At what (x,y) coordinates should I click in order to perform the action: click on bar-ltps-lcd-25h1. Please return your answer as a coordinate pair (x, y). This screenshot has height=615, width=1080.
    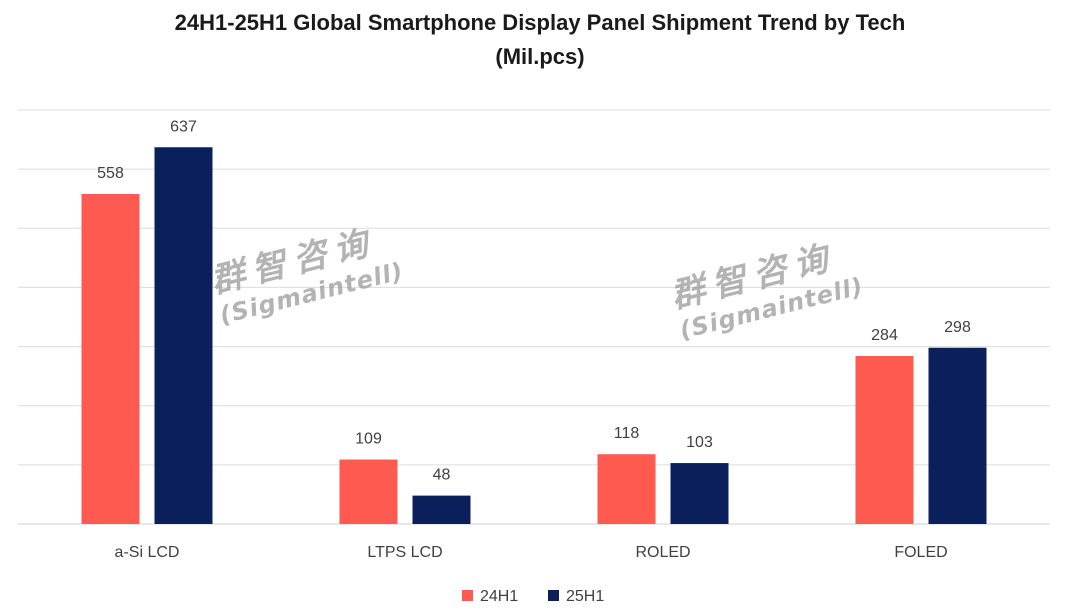
    Looking at the image, I should click on (441, 509).